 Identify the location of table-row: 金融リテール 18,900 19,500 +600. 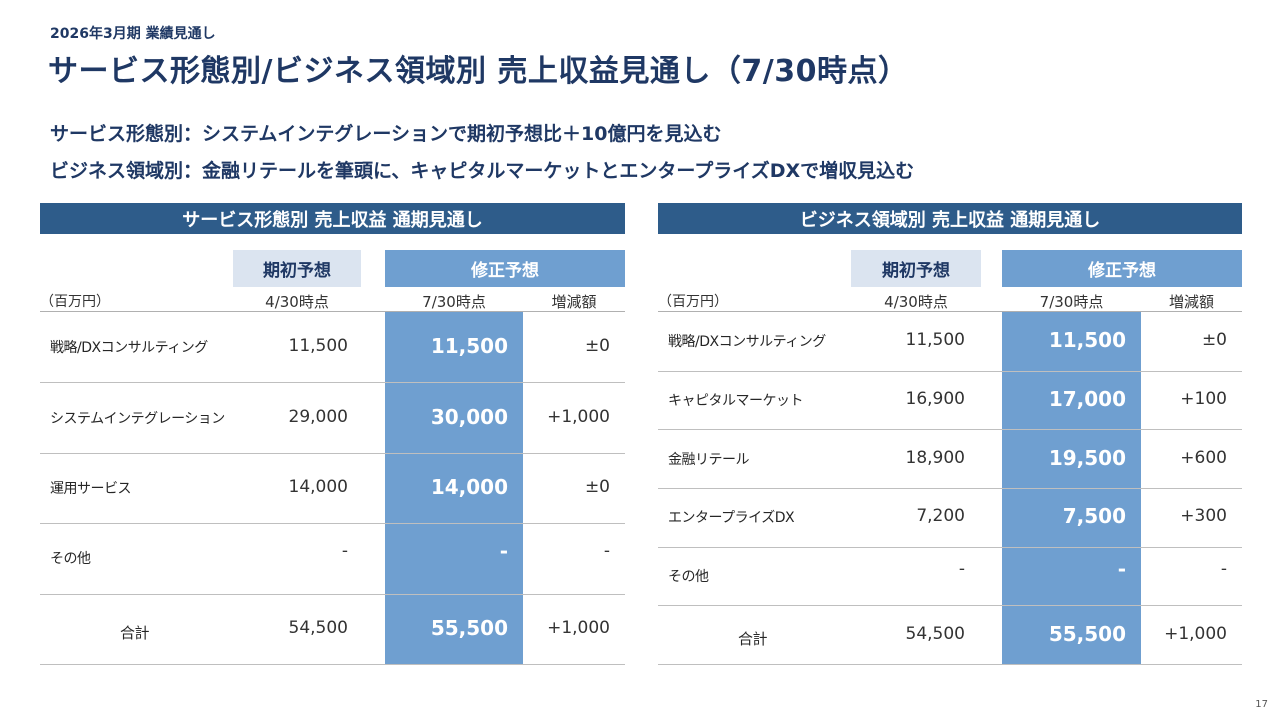
(950, 458).